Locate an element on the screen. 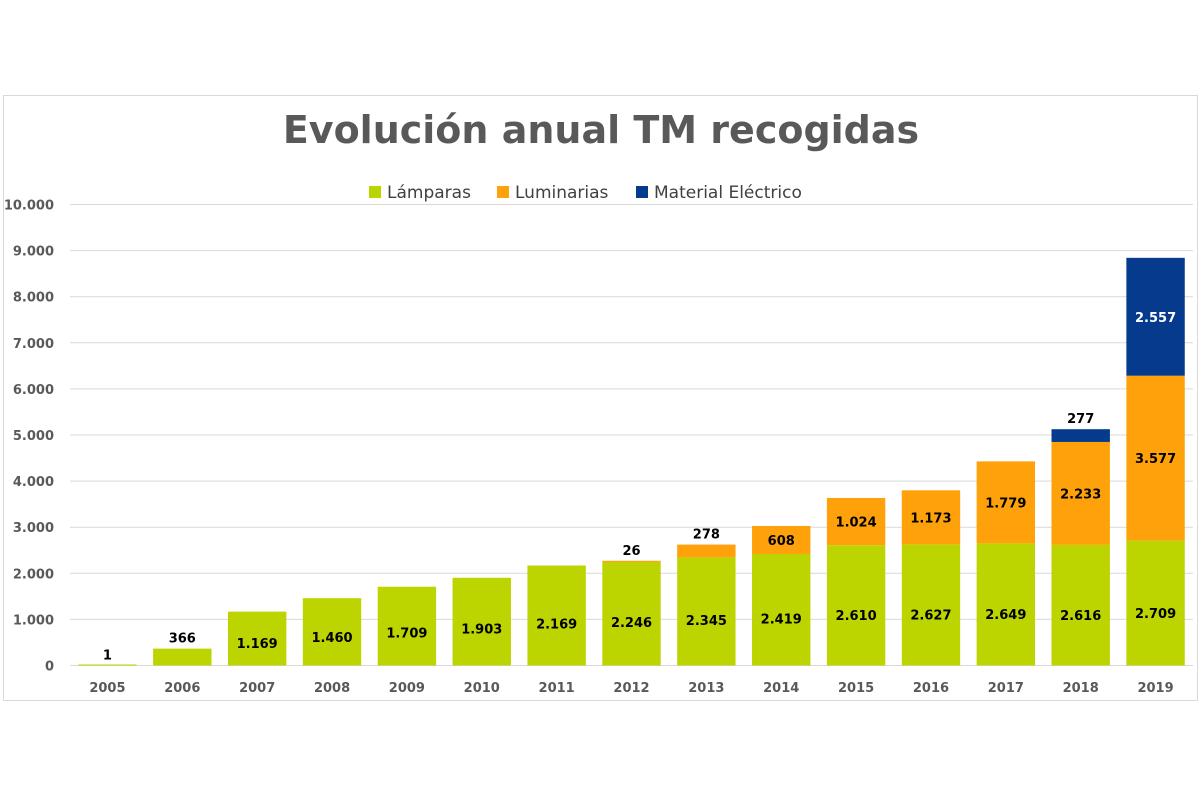  data-label-material-electrico-2019: 2.557 is located at coordinates (1155, 318).